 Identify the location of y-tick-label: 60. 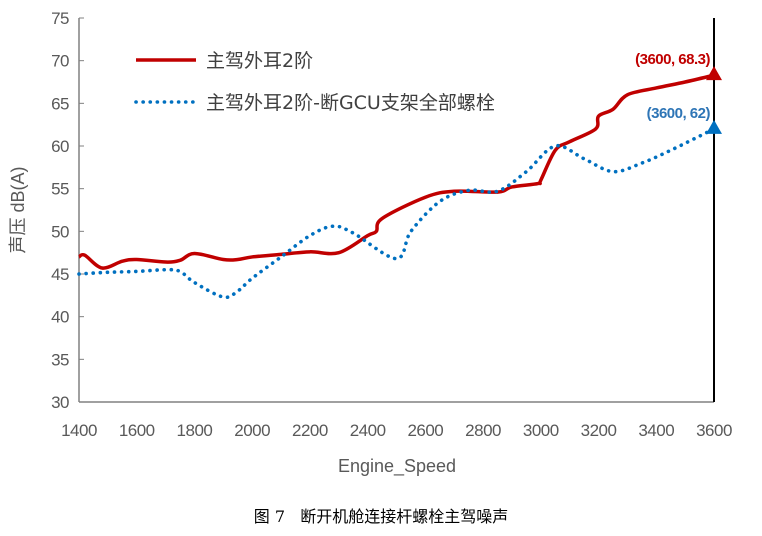
(60, 146).